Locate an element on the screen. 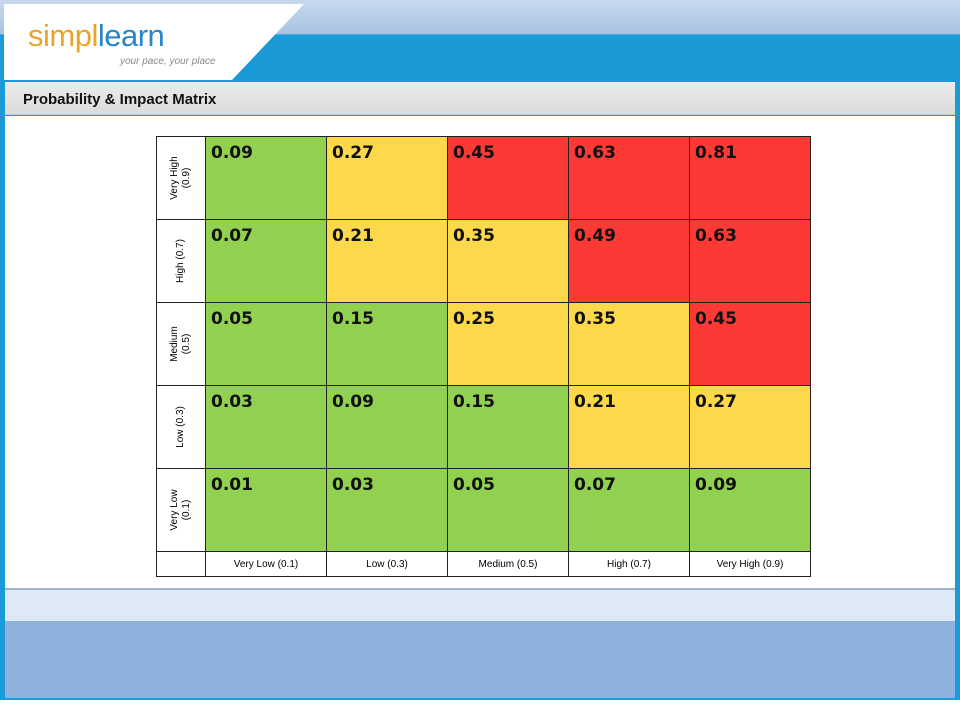 The width and height of the screenshot is (960, 720). row-label-text: Very High (0.9) is located at coordinates (180, 178).